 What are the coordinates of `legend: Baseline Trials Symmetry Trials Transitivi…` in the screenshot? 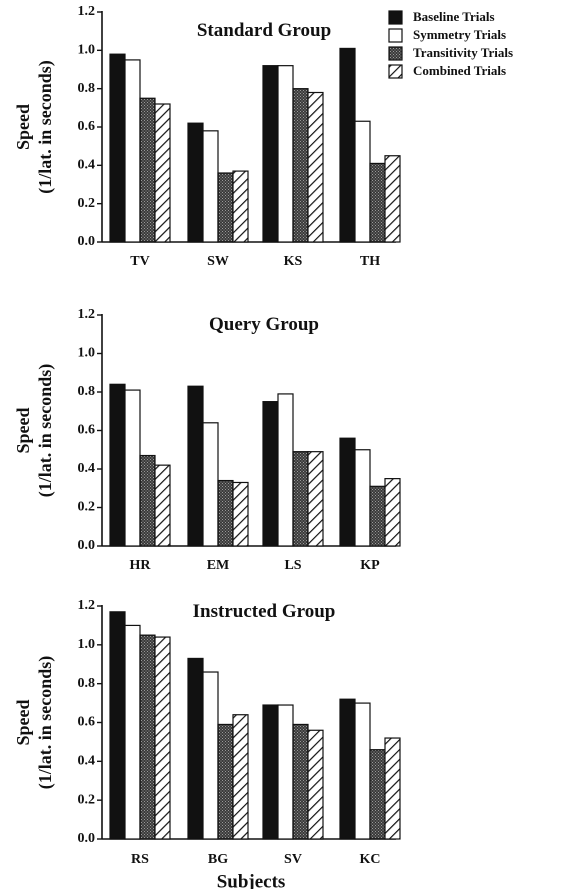 It's located at (450, 44).